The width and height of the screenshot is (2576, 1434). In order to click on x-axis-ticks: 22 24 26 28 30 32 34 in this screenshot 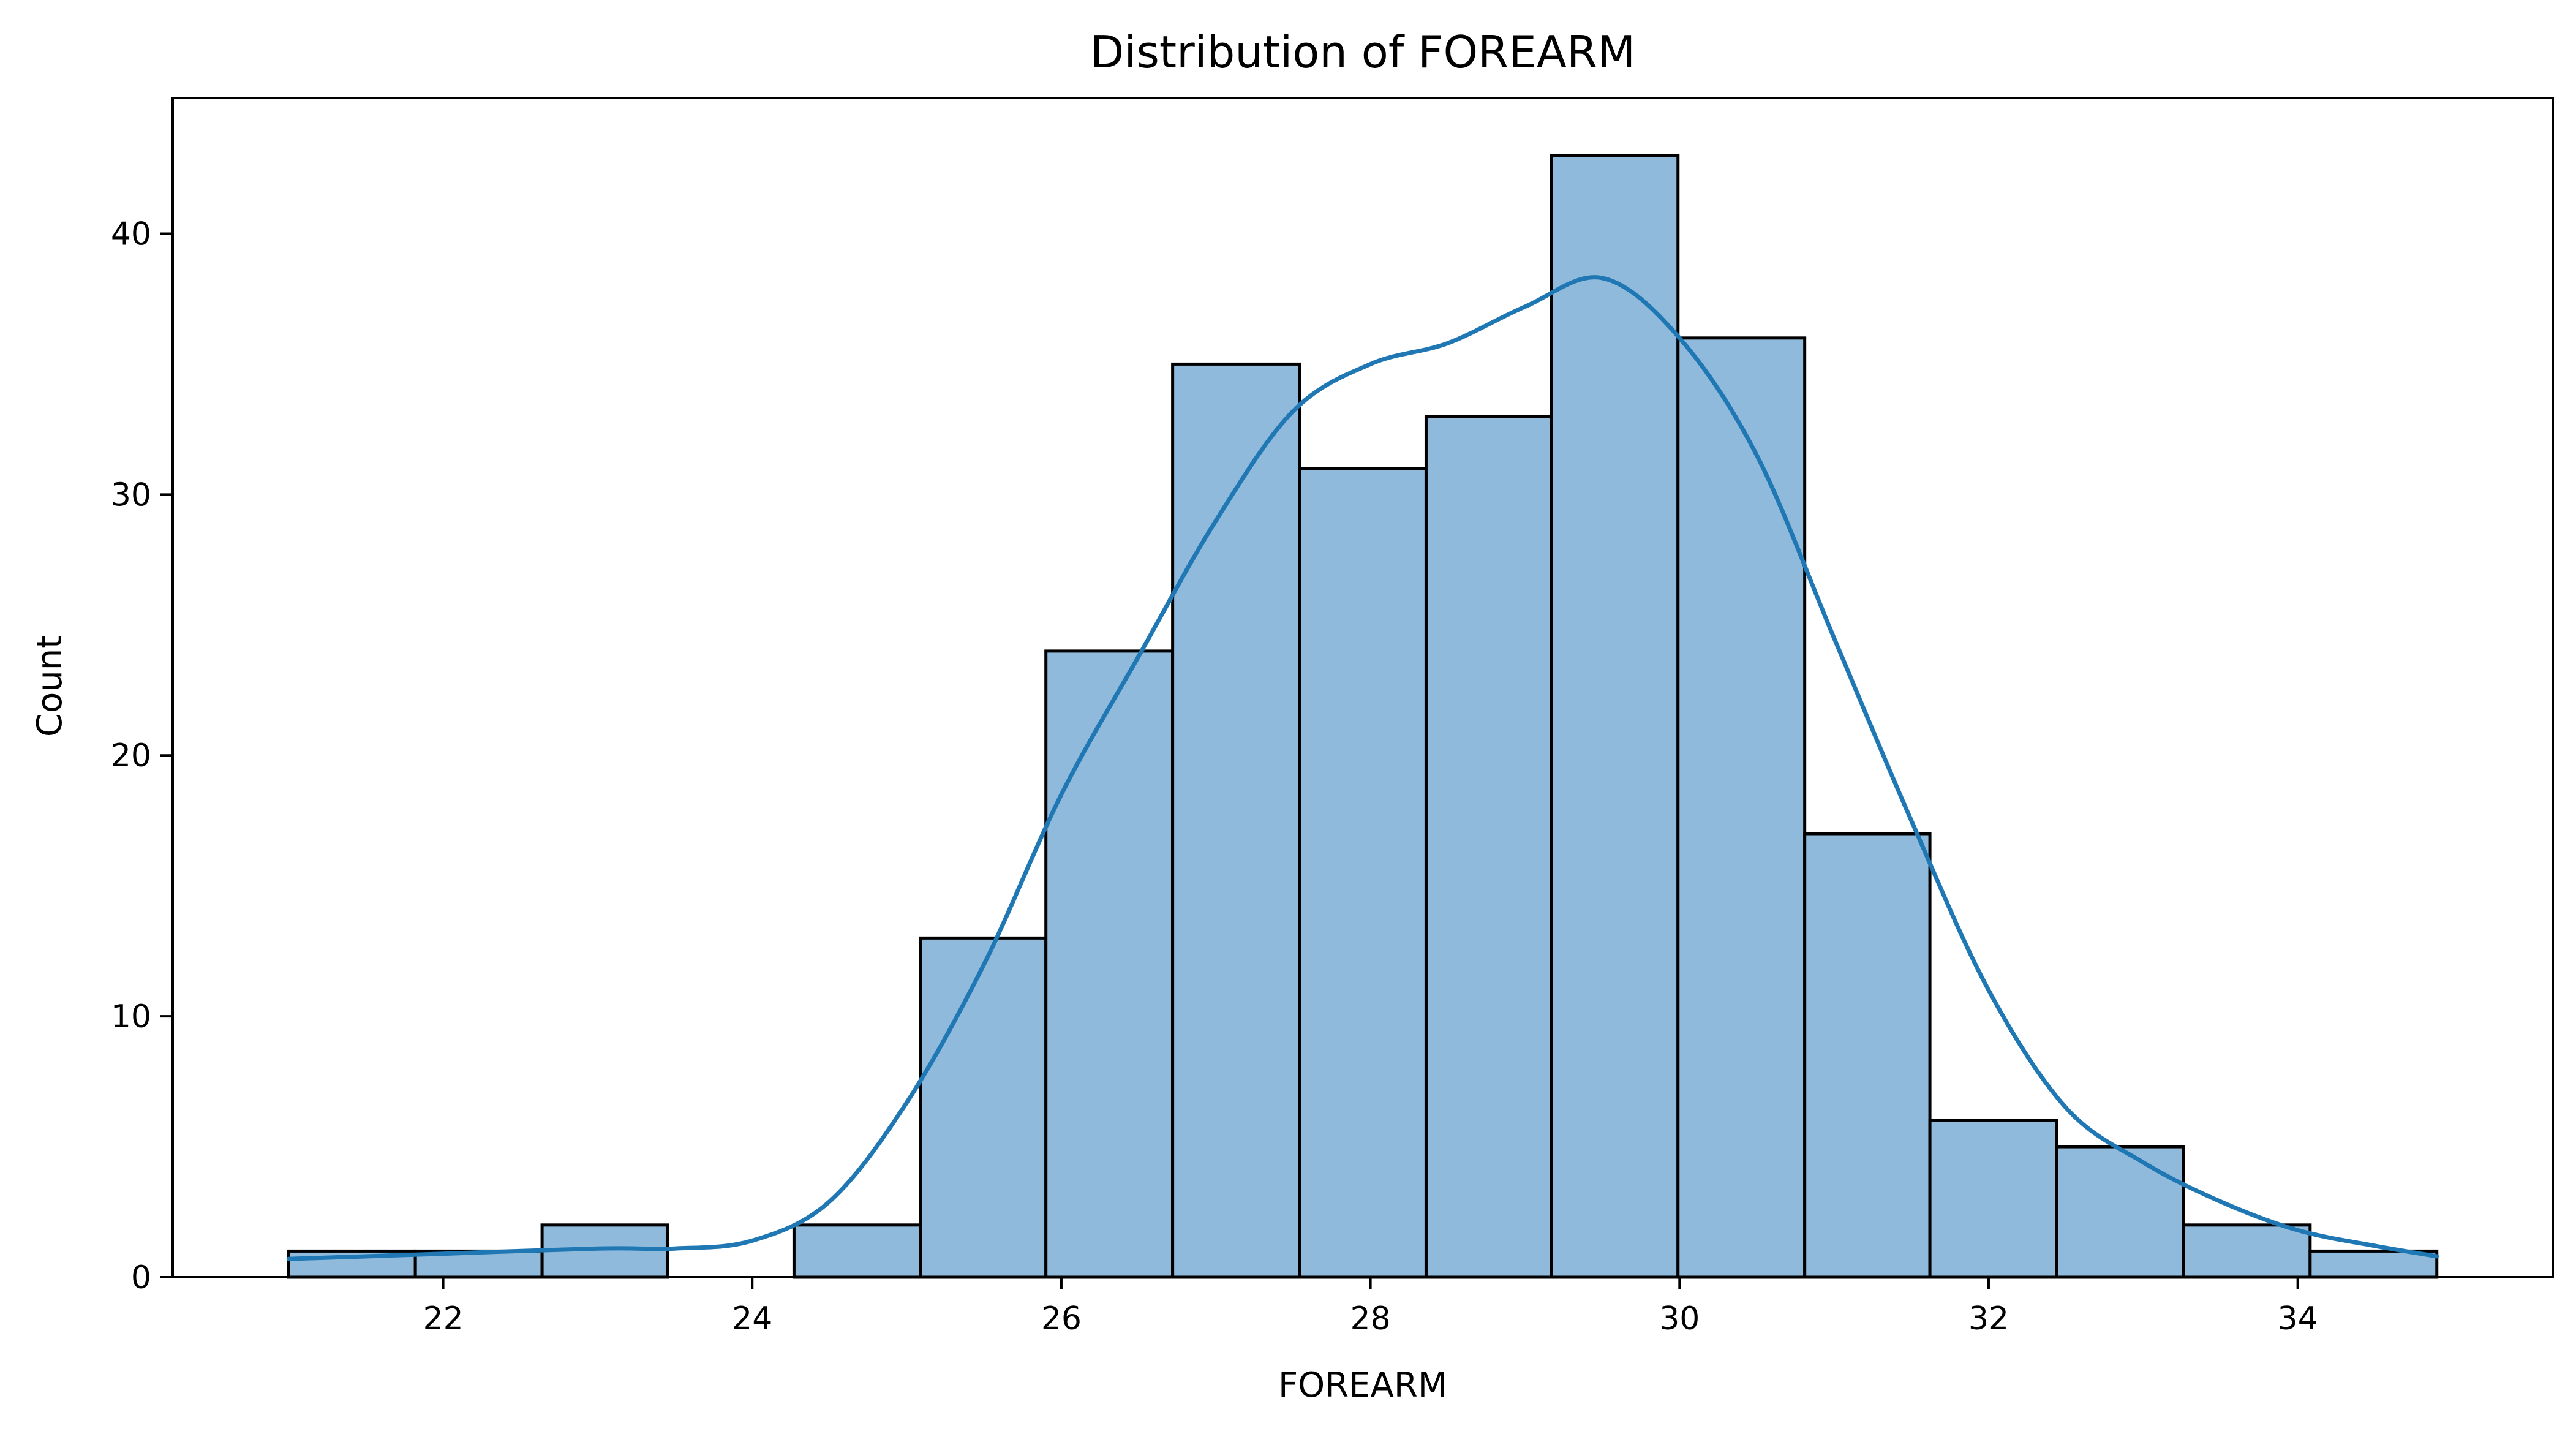, I will do `click(1370, 1307)`.